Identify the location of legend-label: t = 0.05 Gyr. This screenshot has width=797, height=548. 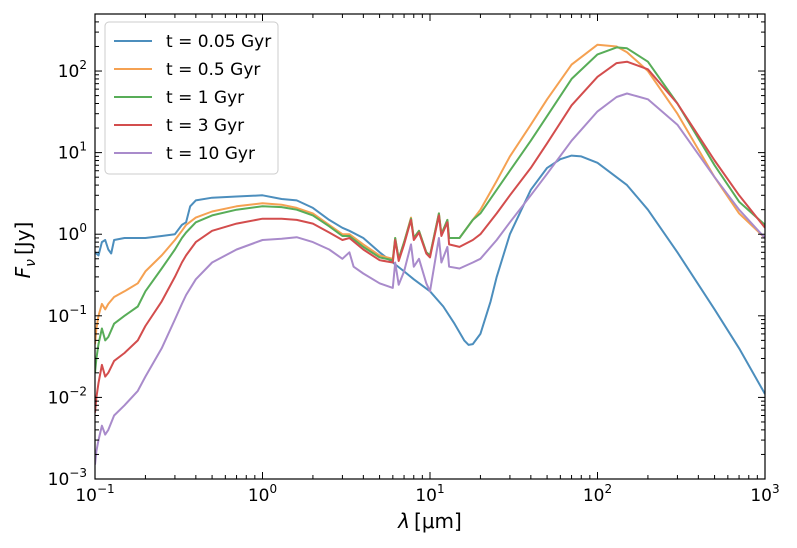
(218, 42).